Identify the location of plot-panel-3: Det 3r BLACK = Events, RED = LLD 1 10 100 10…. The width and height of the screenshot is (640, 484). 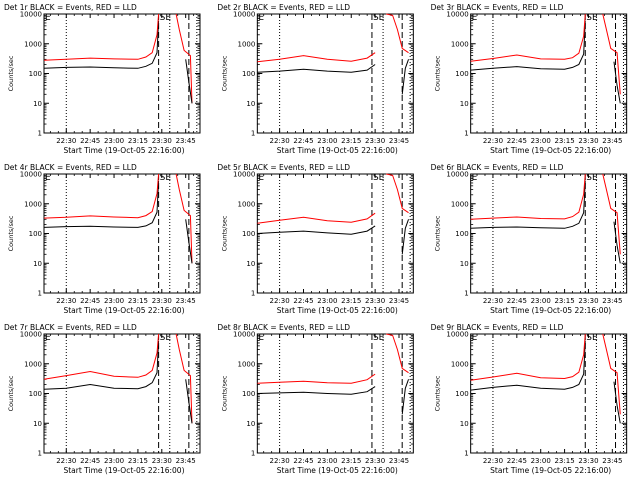
(529, 79).